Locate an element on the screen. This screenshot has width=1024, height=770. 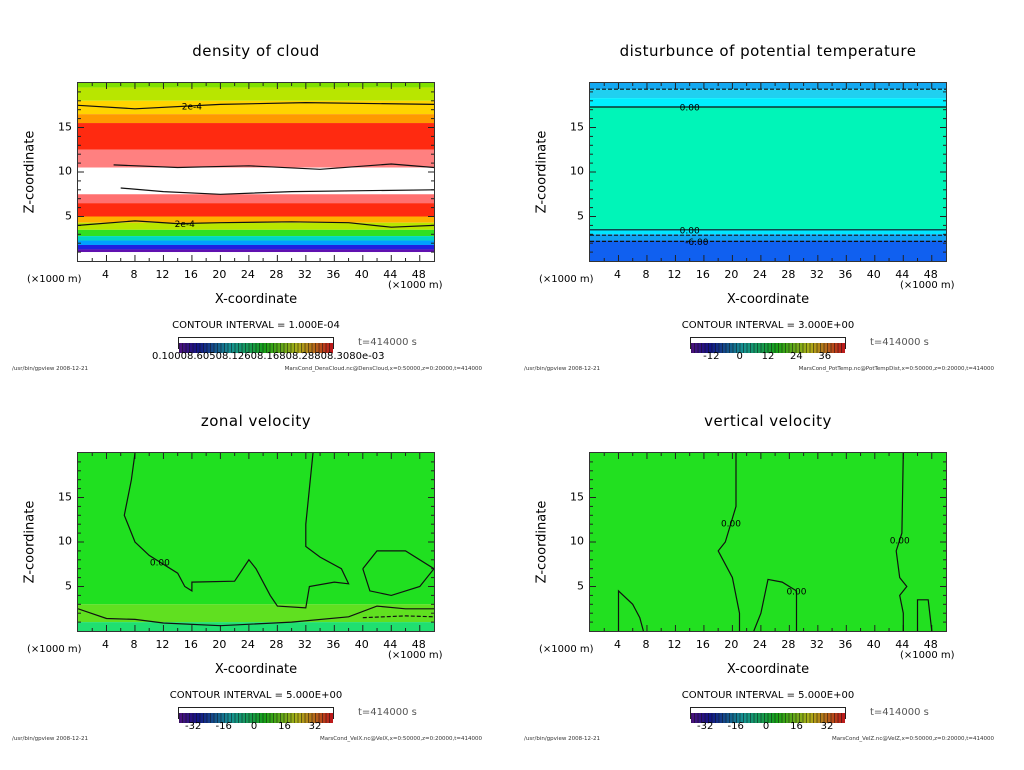
plot-area: 2e-4 2e-4 is located at coordinates (256, 172).